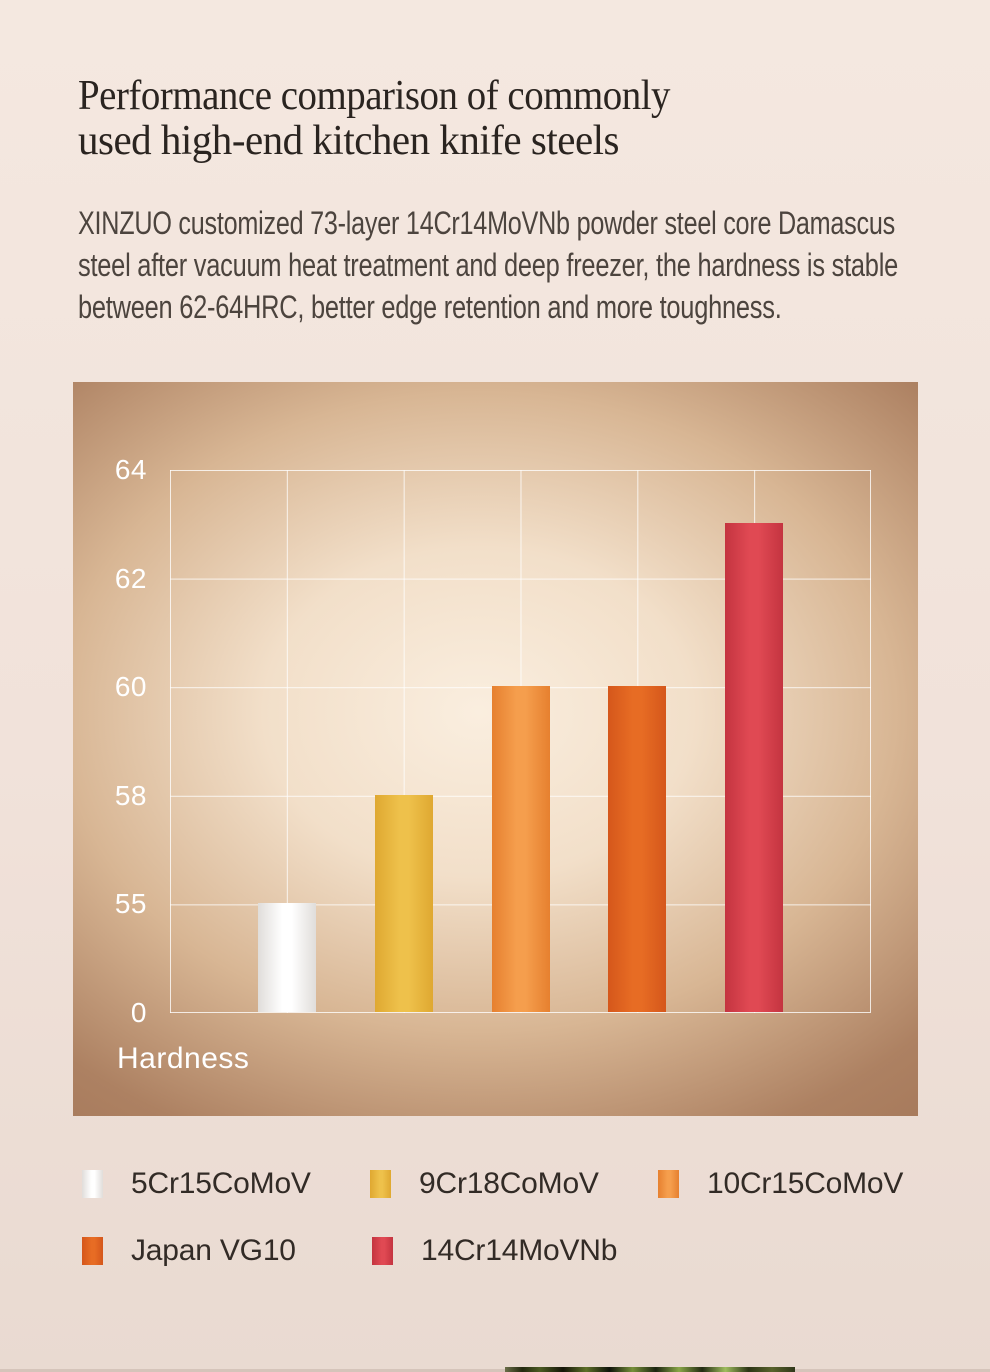 This screenshot has width=990, height=1372. I want to click on legend-swatch-5cr15comov, so click(92, 1184).